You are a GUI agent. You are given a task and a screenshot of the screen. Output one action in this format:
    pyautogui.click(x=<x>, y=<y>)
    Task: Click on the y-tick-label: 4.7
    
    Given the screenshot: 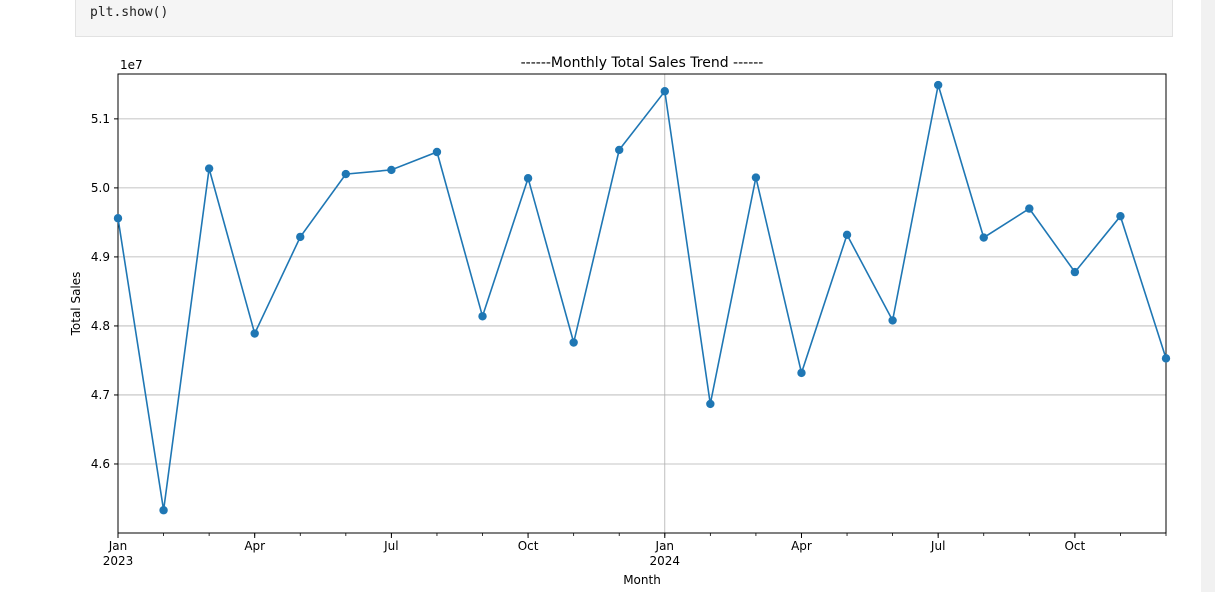 What is the action you would take?
    pyautogui.click(x=100, y=395)
    